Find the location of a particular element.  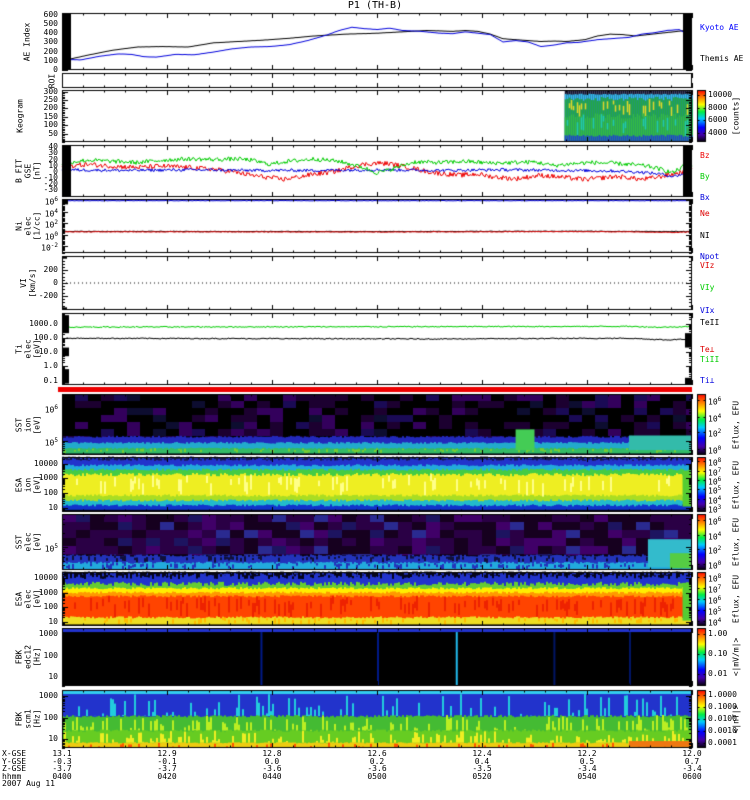

axis-row-label-y-gse: Y-GSE is located at coordinates (14, 761).